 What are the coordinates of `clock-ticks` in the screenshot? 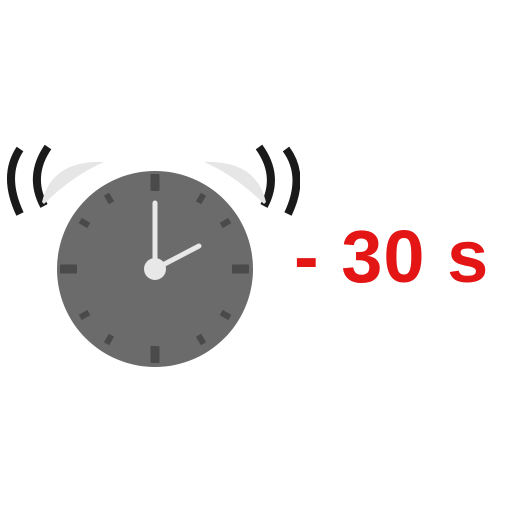 It's located at (154, 268).